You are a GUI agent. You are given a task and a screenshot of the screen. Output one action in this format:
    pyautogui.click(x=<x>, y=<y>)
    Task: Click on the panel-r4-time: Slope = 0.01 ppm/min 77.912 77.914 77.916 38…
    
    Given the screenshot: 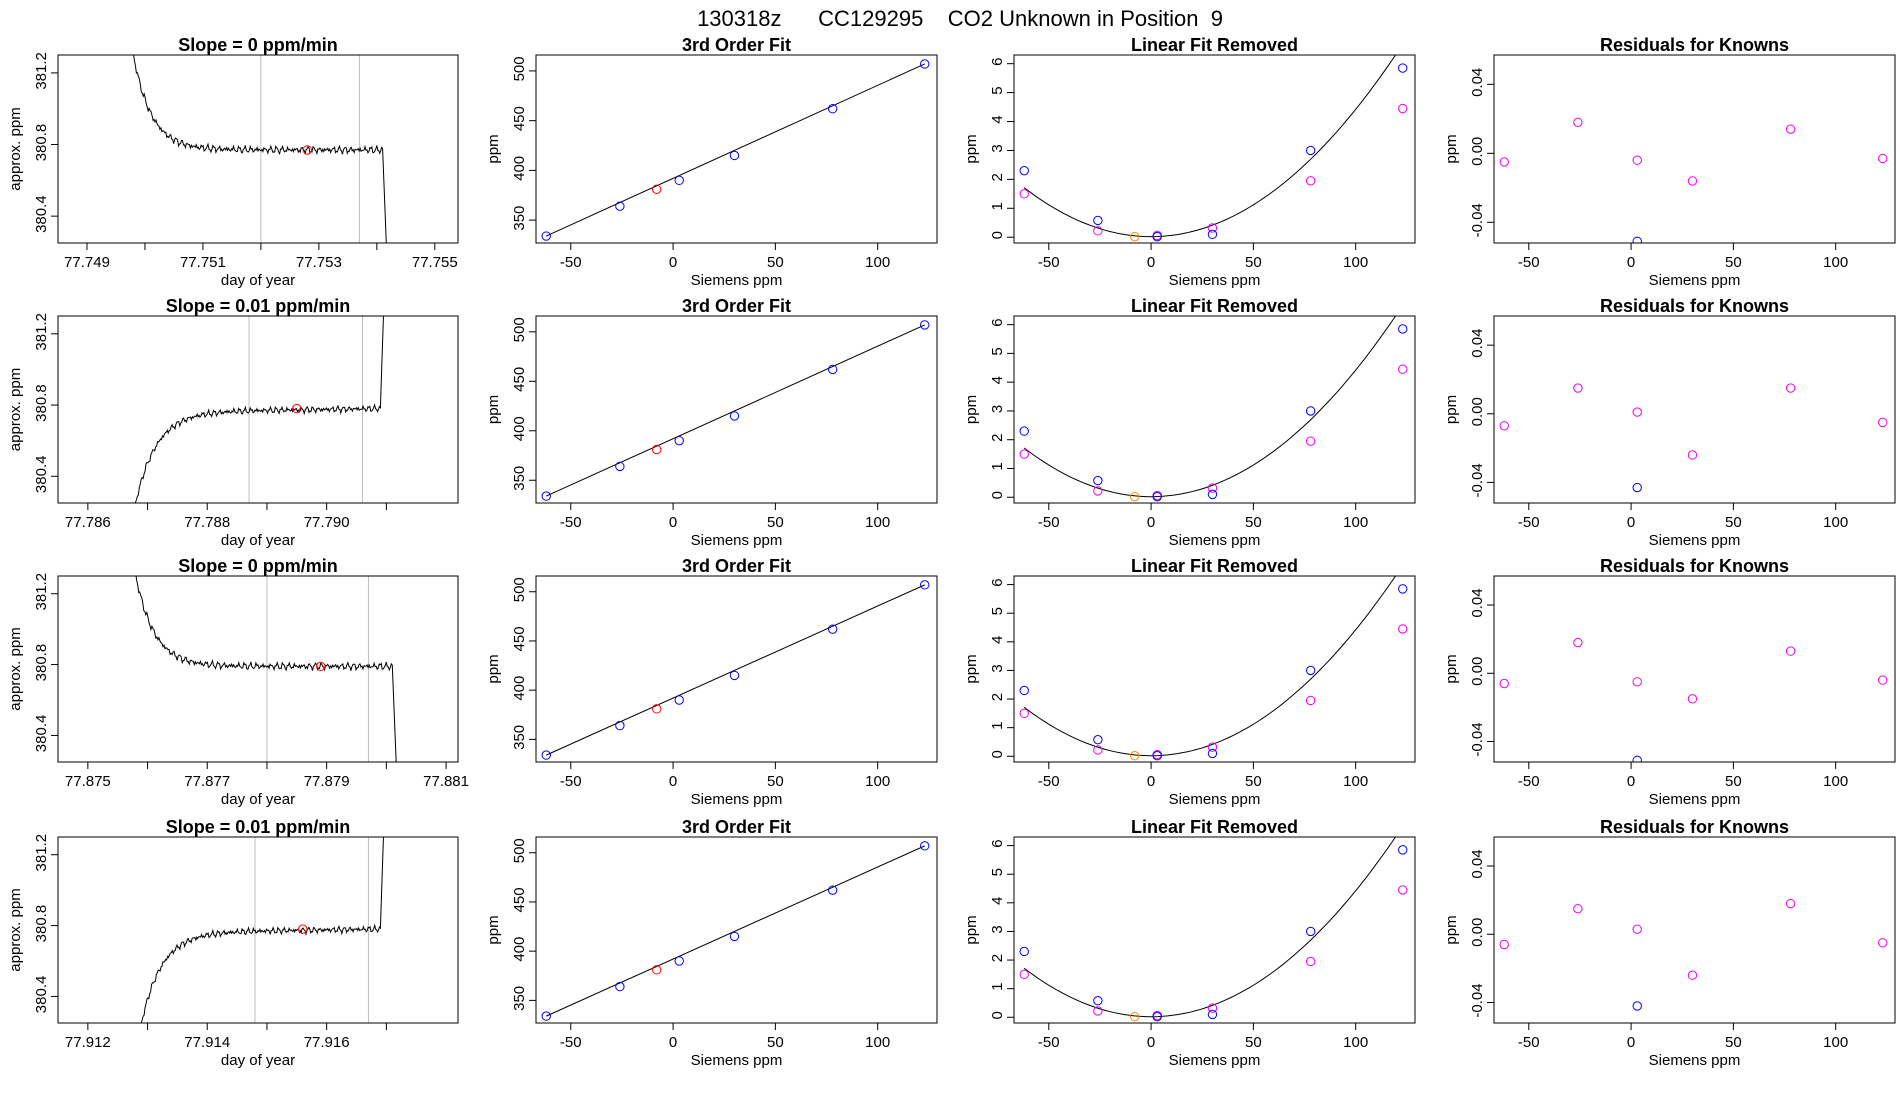 What is the action you would take?
    pyautogui.click(x=233, y=943)
    